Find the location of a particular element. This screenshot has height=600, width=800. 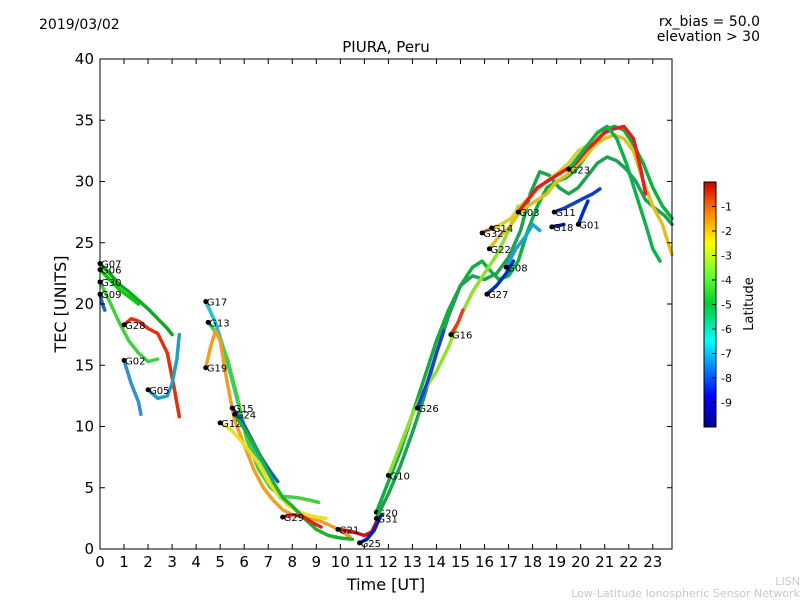

series-g01-marker is located at coordinates (578, 224).